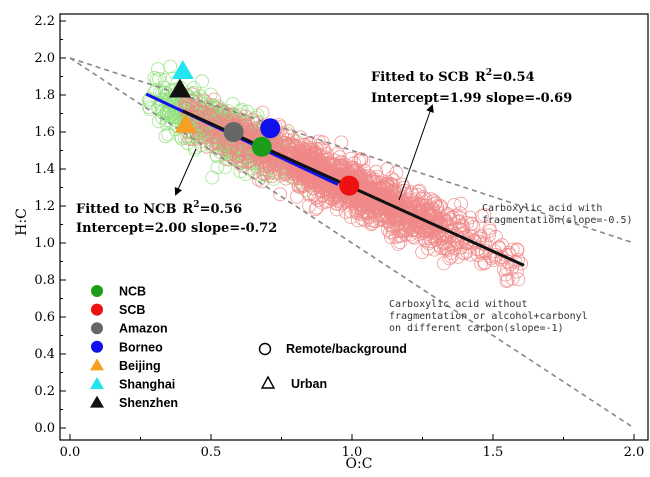 This screenshot has height=477, width=650. Describe the element at coordinates (416, 152) in the screenshot. I see `scb-annotation-arrow` at that location.